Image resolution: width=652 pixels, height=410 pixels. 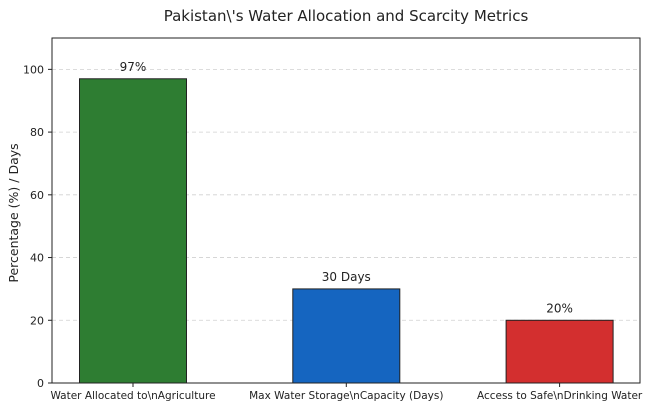 What do you see at coordinates (37, 226) in the screenshot?
I see `y-axis-ticks: 0 20 40 60 80 100` at bounding box center [37, 226].